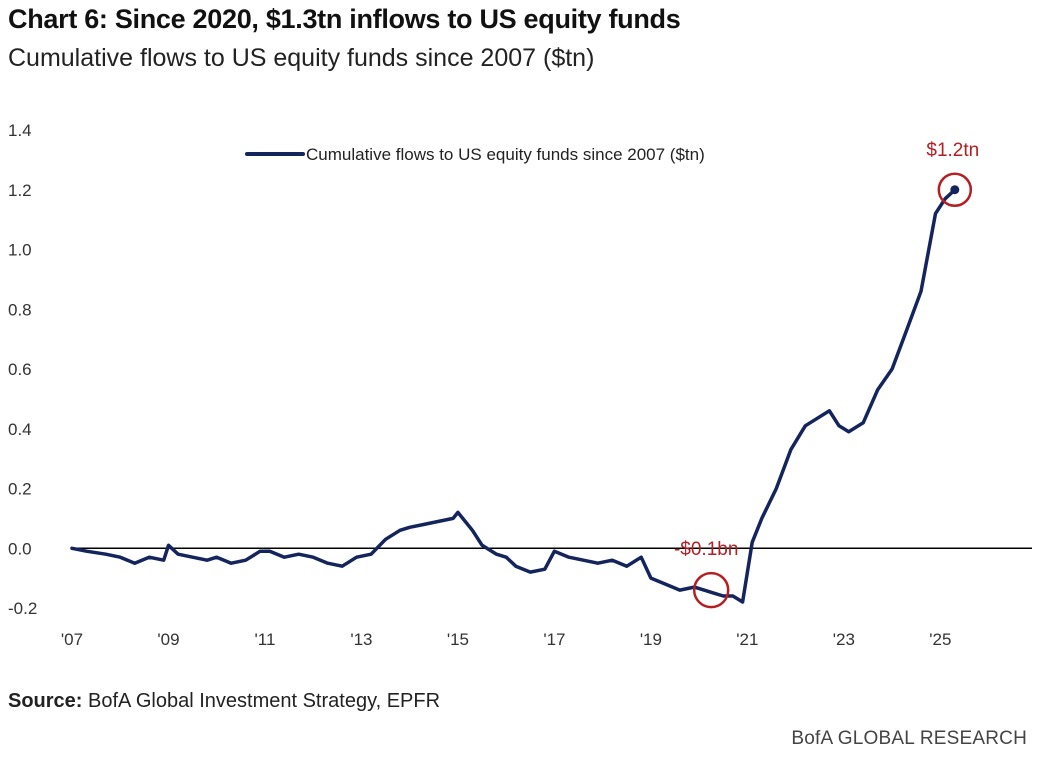 This screenshot has height=768, width=1039. Describe the element at coordinates (20, 489) in the screenshot. I see `y-tick-label: 0.2` at that location.